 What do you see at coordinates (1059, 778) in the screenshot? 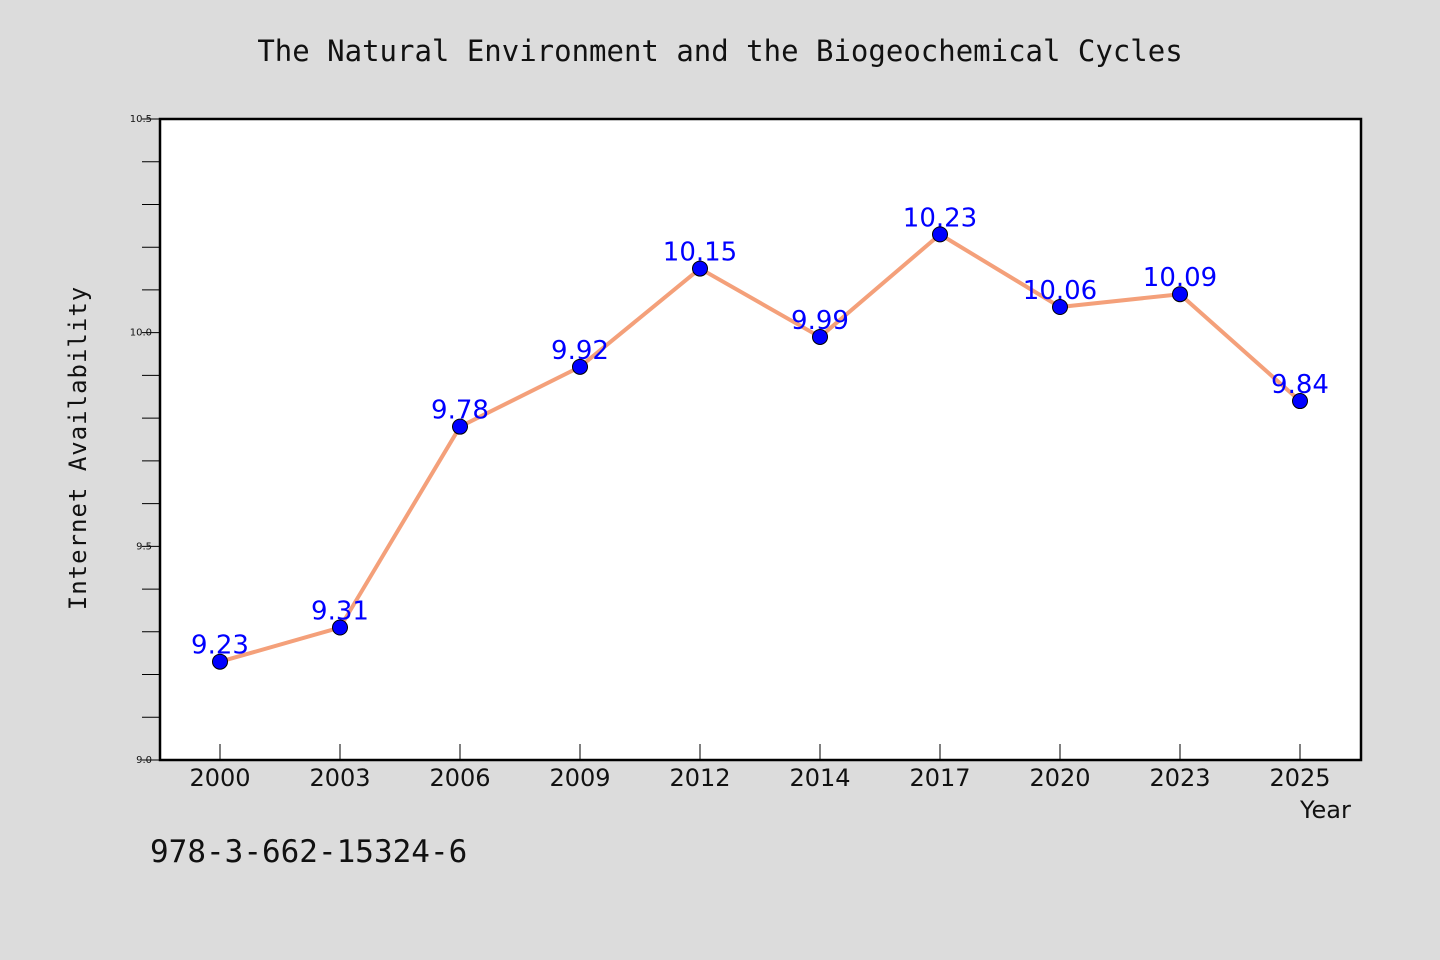
I see `x-tick-label: 2020` at bounding box center [1059, 778].